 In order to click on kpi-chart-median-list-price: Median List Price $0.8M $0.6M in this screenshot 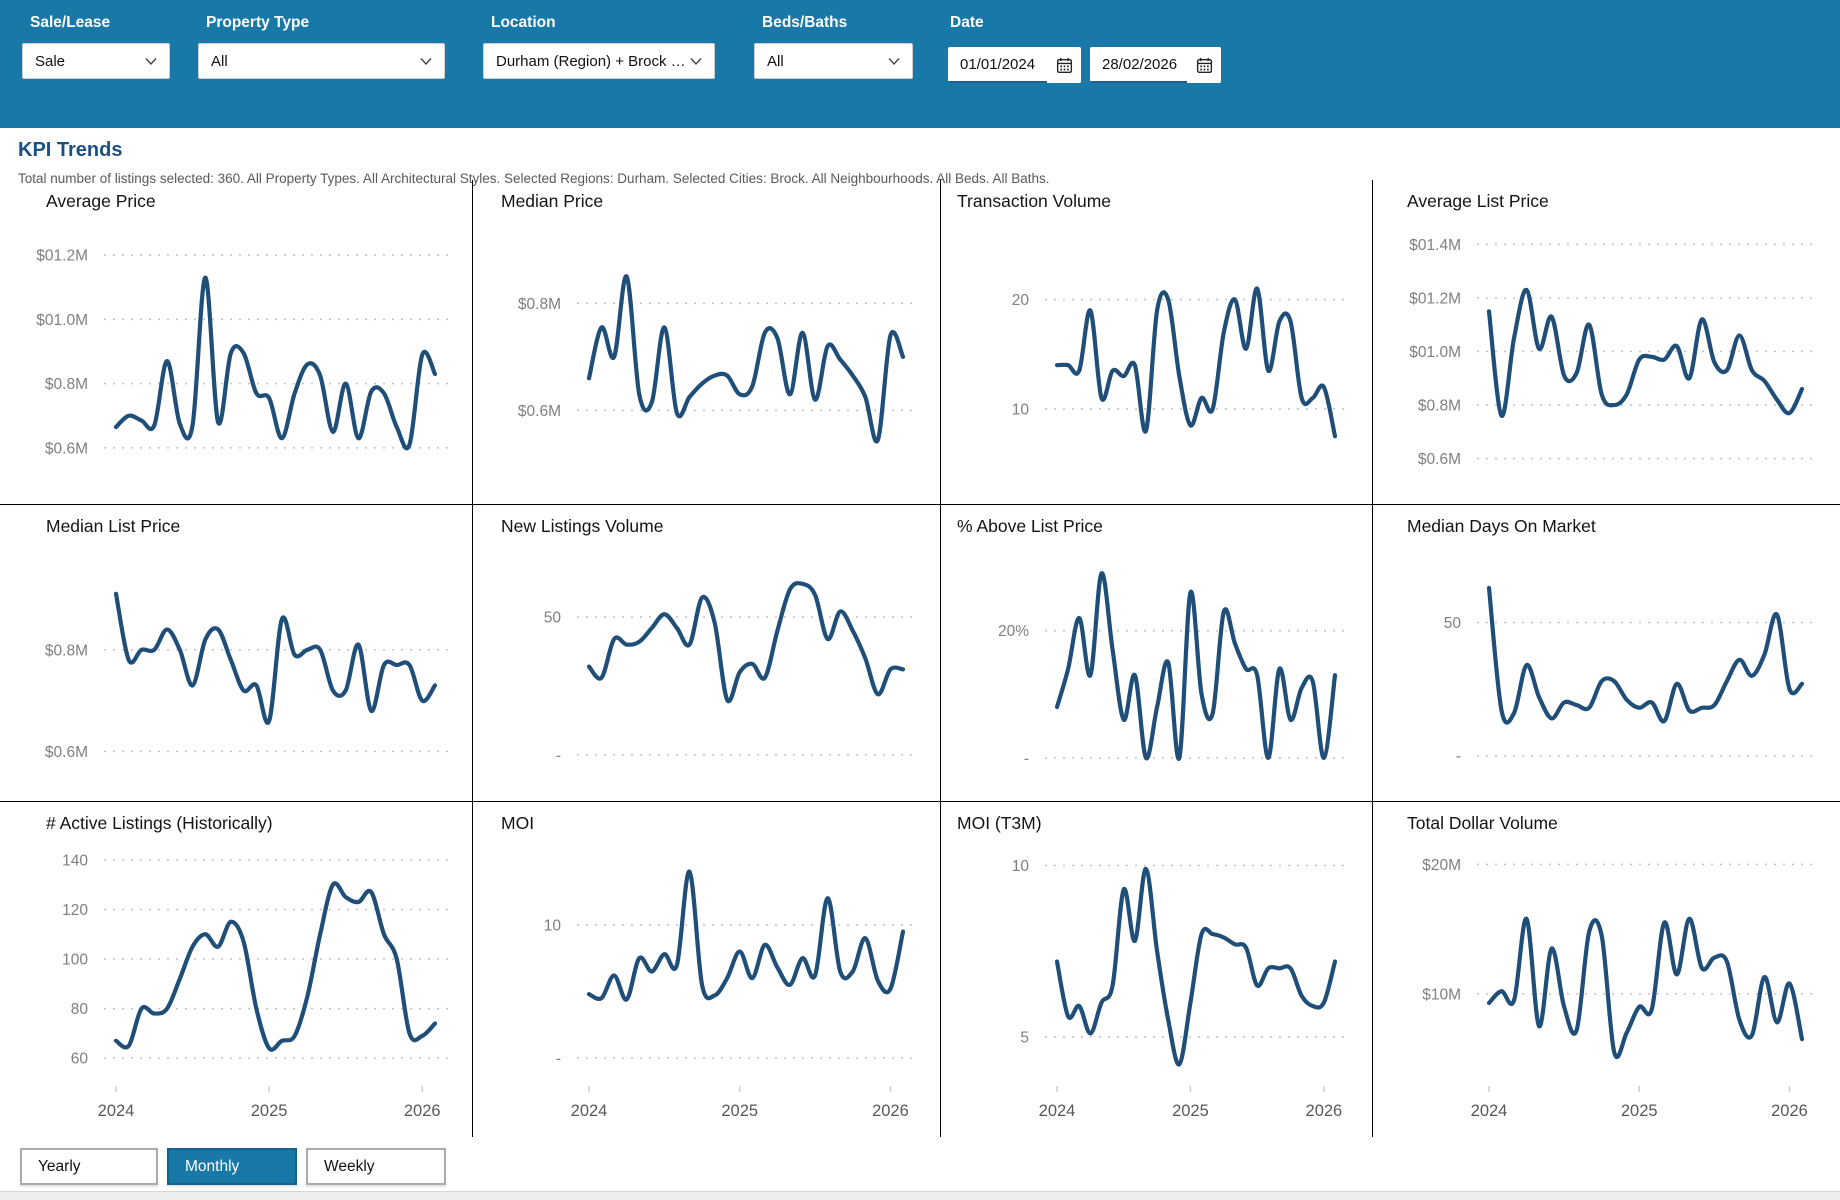, I will do `click(236, 653)`.